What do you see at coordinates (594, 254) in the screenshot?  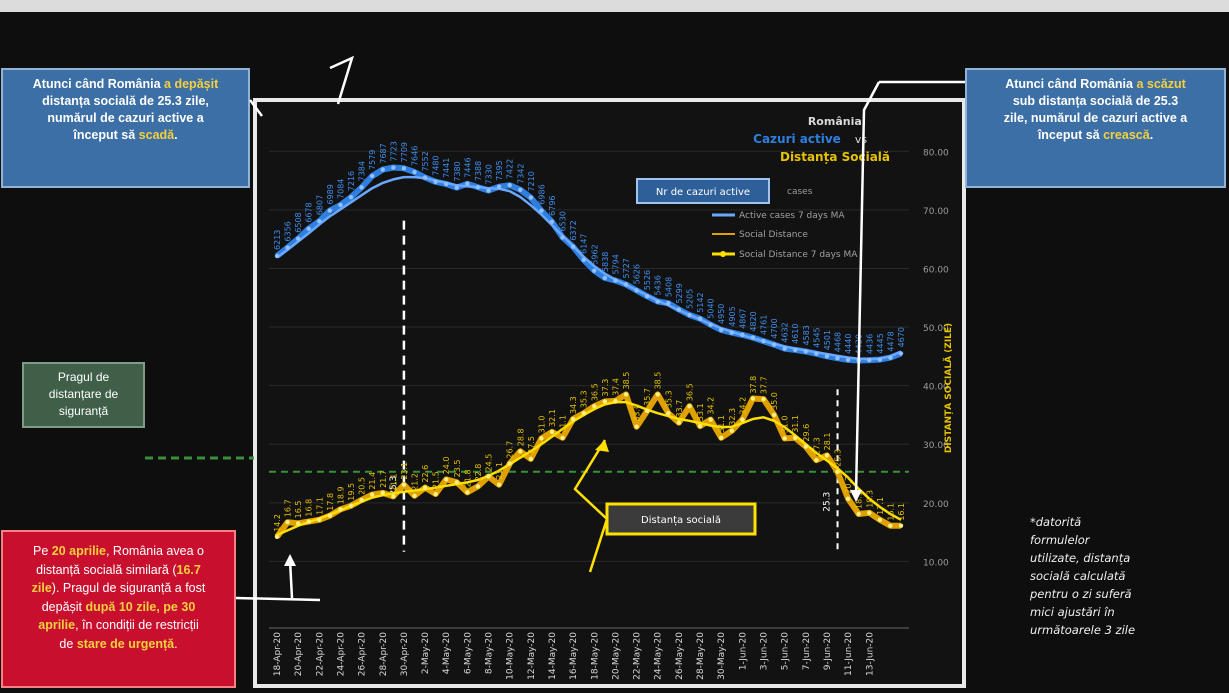 I see `active-cases-label: 5962` at bounding box center [594, 254].